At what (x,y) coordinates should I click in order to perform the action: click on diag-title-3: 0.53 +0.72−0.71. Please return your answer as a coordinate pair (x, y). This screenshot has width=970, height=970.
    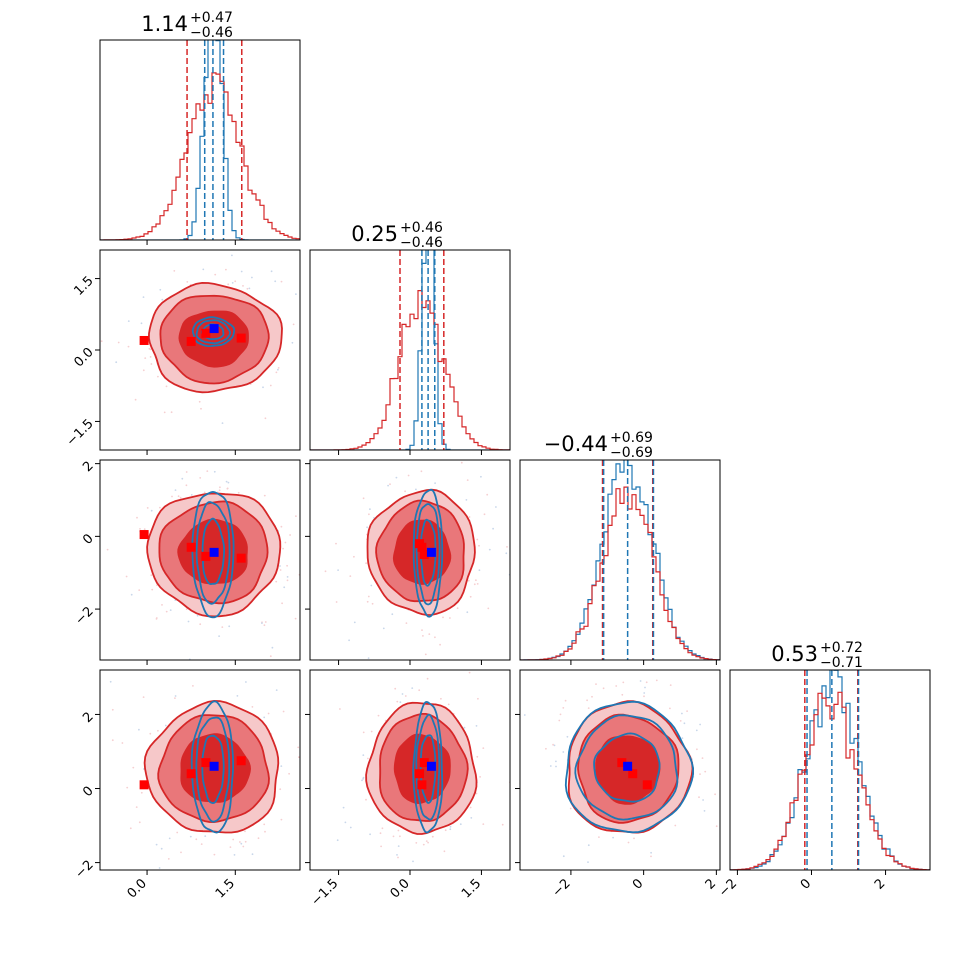
    Looking at the image, I should click on (817, 655).